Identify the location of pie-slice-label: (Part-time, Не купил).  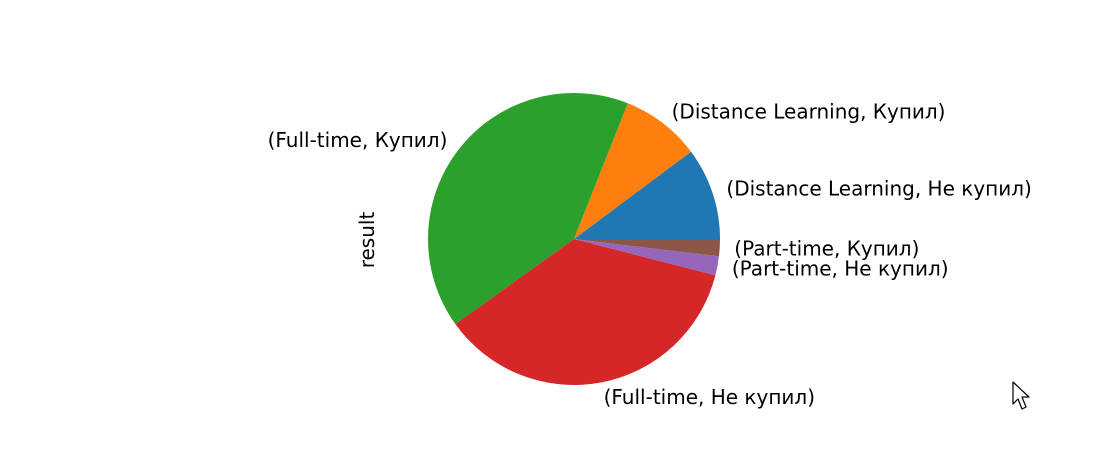
(840, 269).